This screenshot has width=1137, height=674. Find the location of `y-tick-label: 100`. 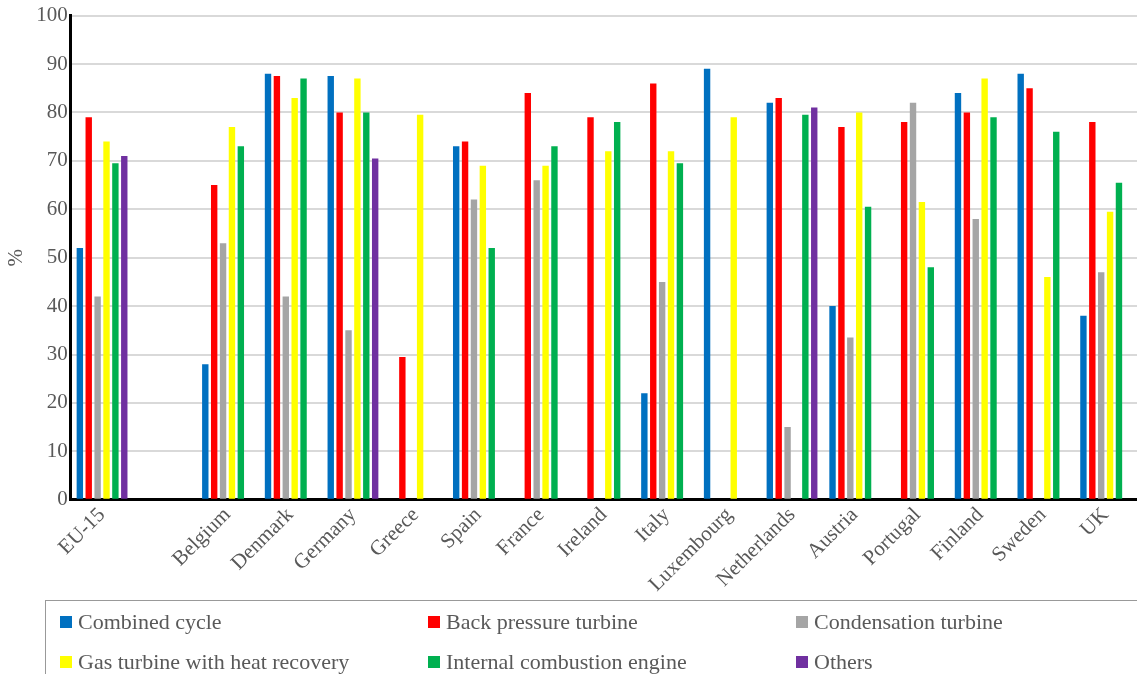

y-tick-label: 100 is located at coordinates (52, 14).